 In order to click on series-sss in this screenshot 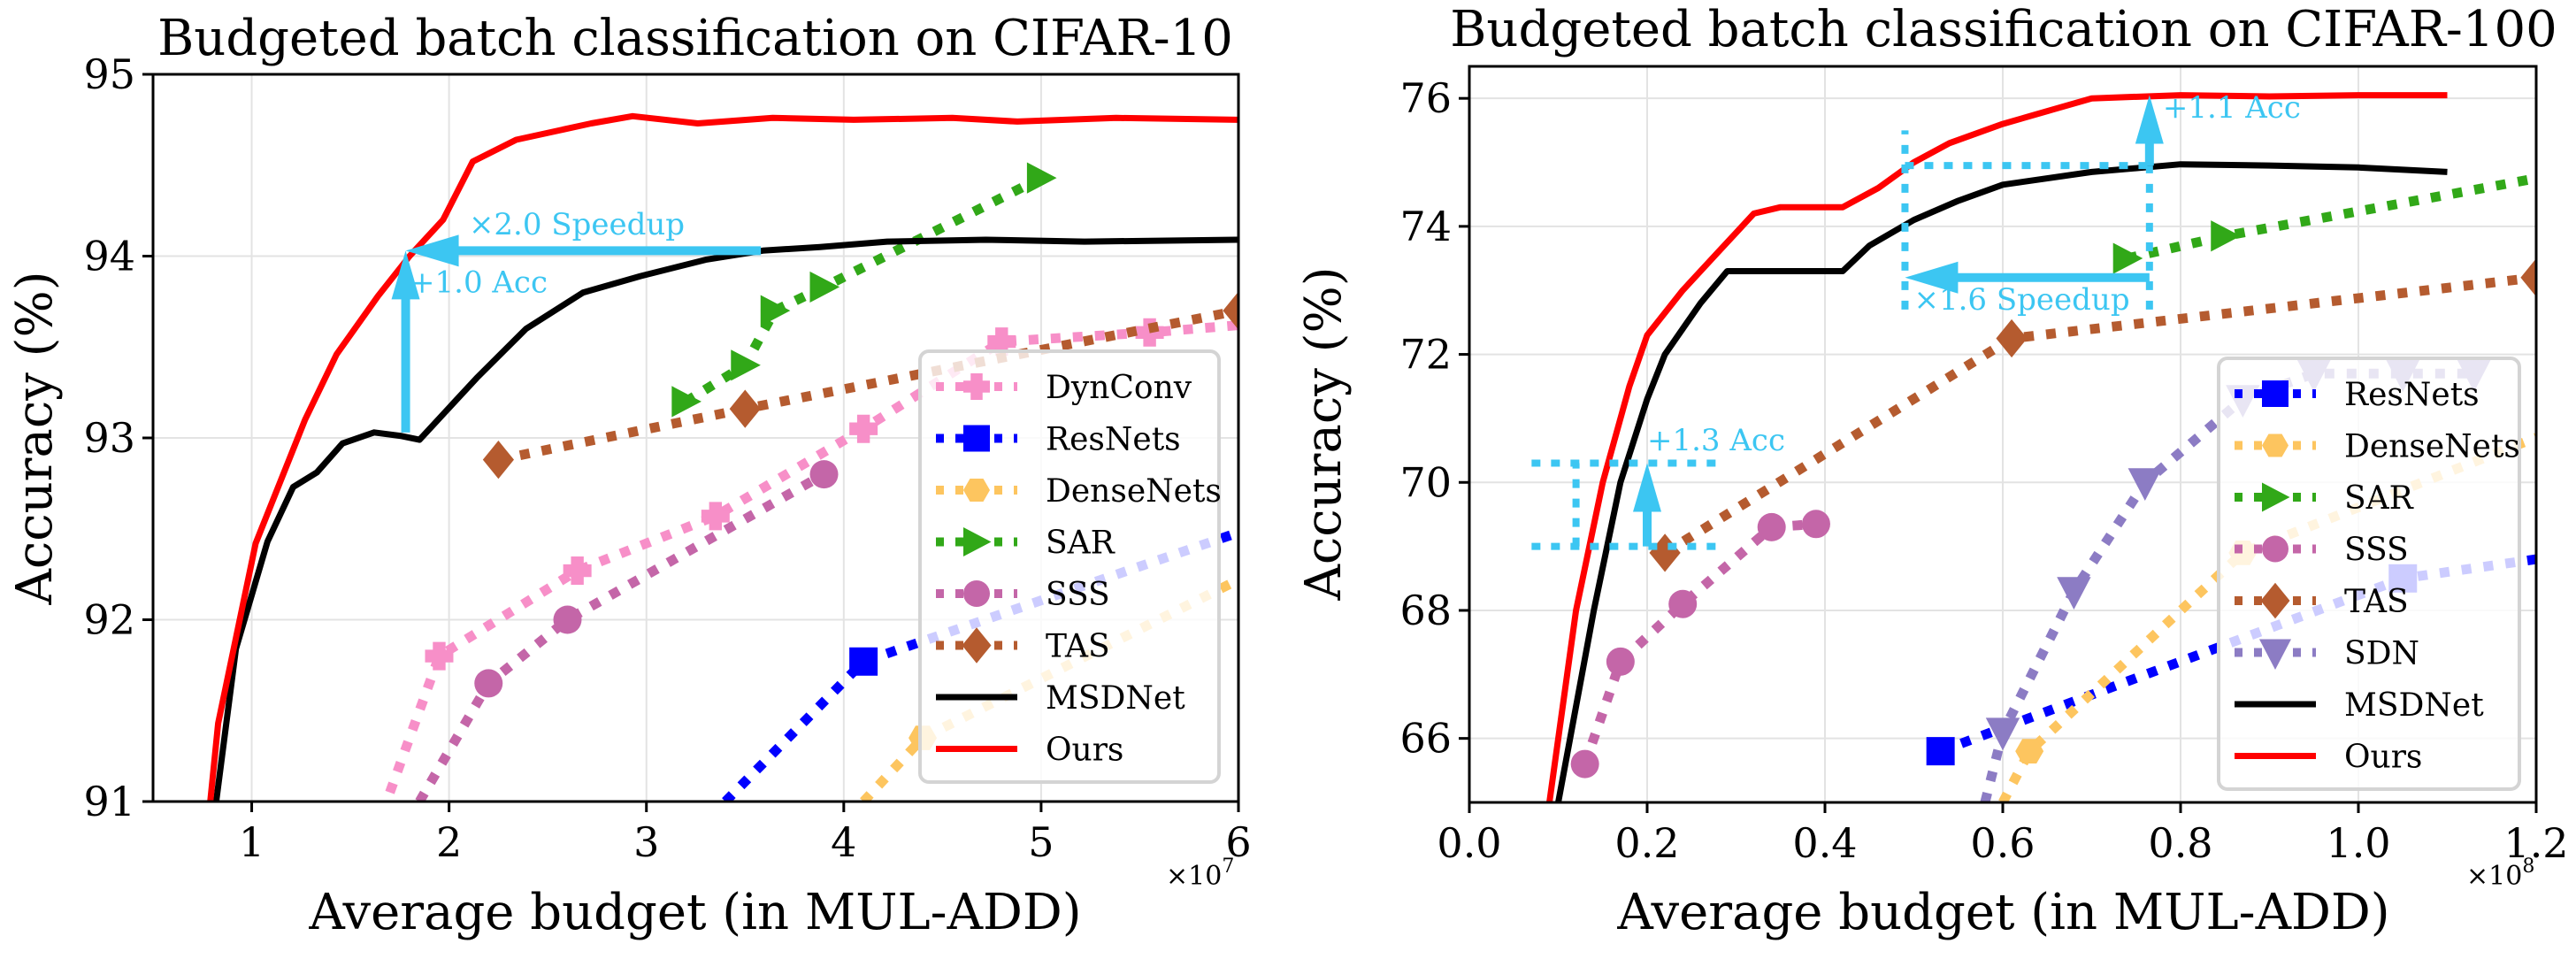, I will do `click(1700, 644)`.